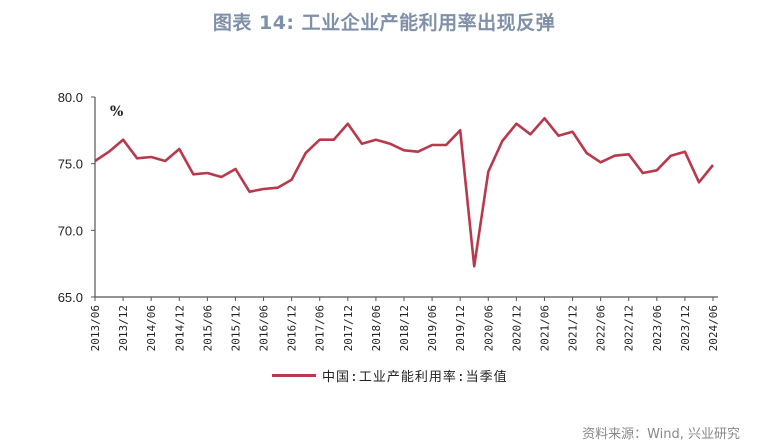 The image size is (768, 447). I want to click on legend-line-swatch, so click(294, 375).